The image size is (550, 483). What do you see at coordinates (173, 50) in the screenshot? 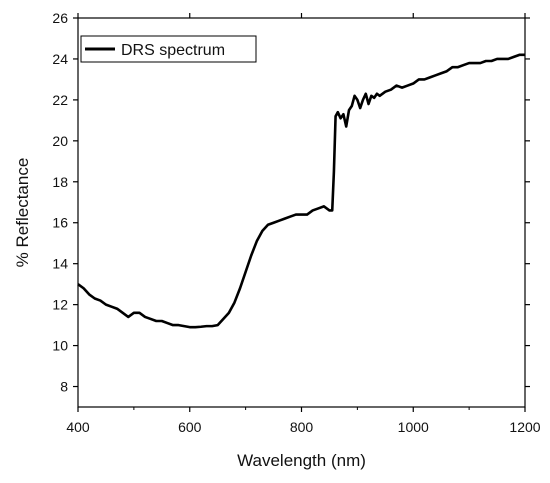
I see `legend-label-drs-spectrum: DRS spectrum` at bounding box center [173, 50].